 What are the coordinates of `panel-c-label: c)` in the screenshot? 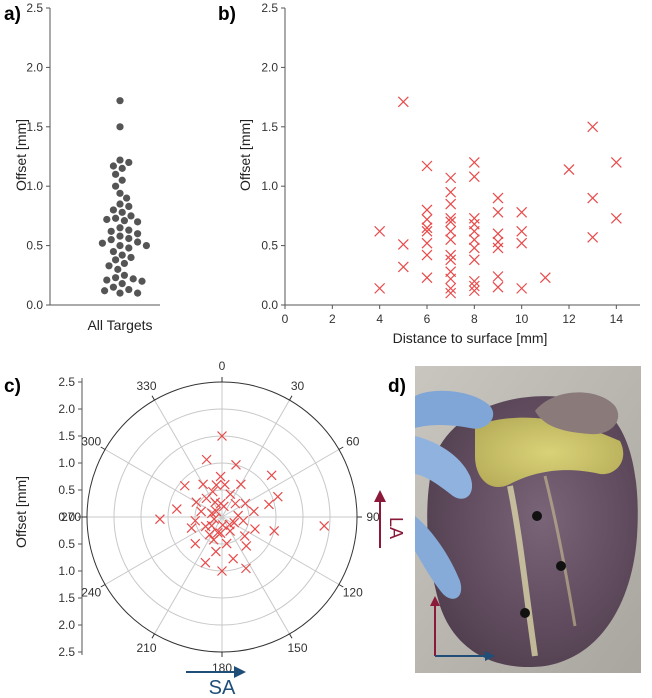 It's located at (12, 386).